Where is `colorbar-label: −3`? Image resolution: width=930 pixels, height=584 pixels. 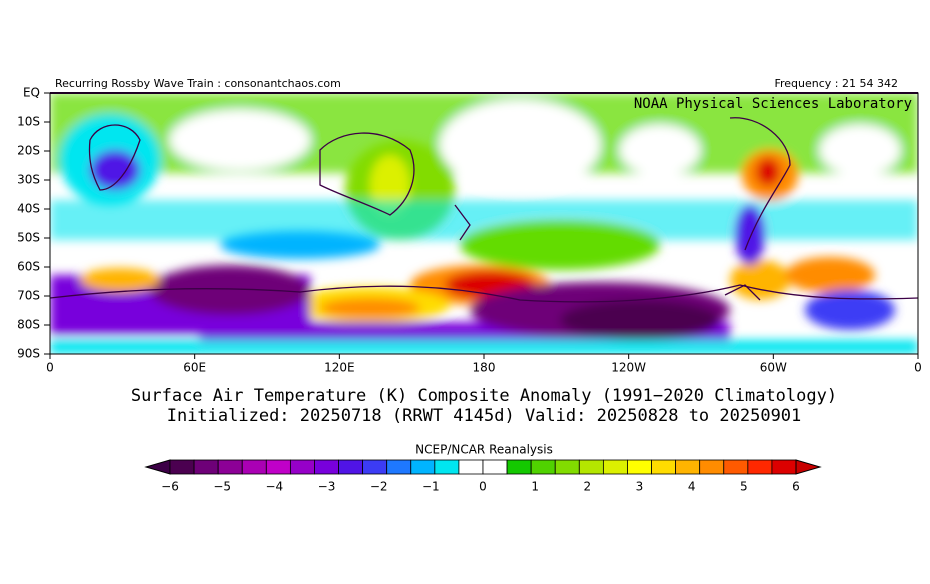
colorbar-label: −3 is located at coordinates (327, 487).